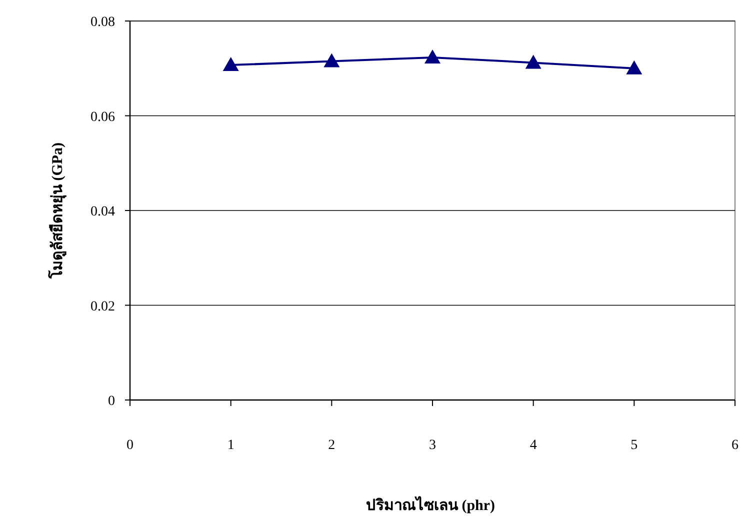 The image size is (748, 517). Describe the element at coordinates (332, 445) in the screenshot. I see `x-tick-label: 2` at that location.